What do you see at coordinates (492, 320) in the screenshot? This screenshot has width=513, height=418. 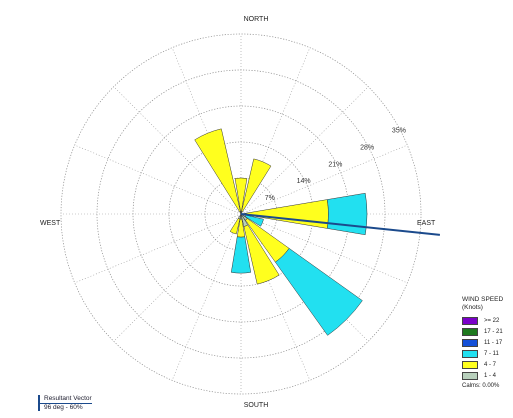 I see `legend-label: >= 22` at bounding box center [492, 320].